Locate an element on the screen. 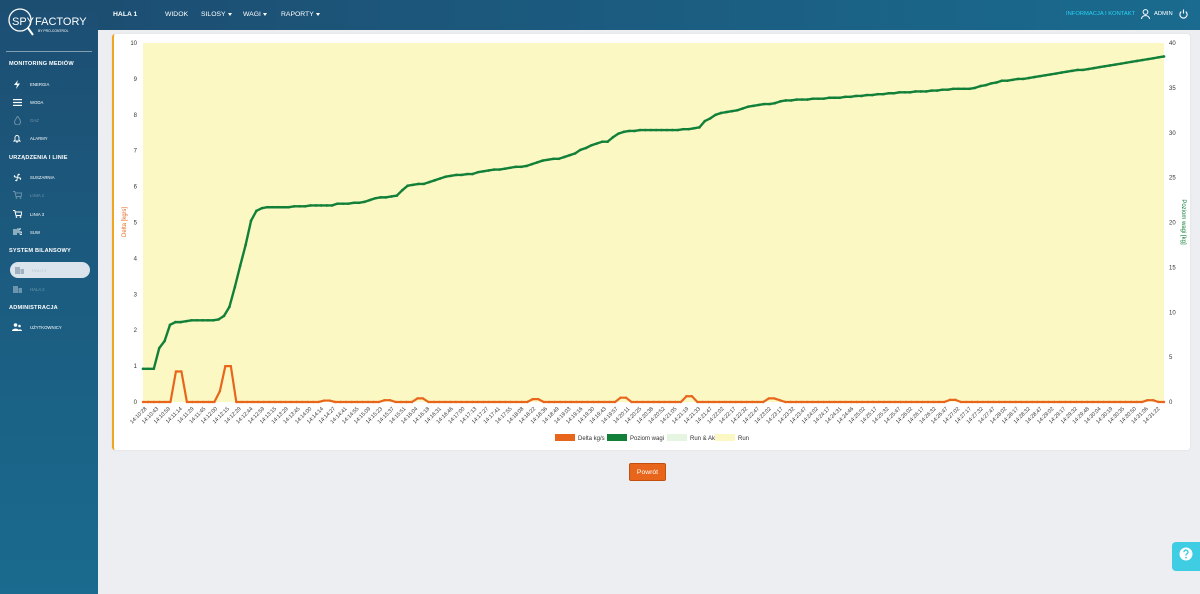 This screenshot has height=594, width=1200. power-icon is located at coordinates (1183, 15).